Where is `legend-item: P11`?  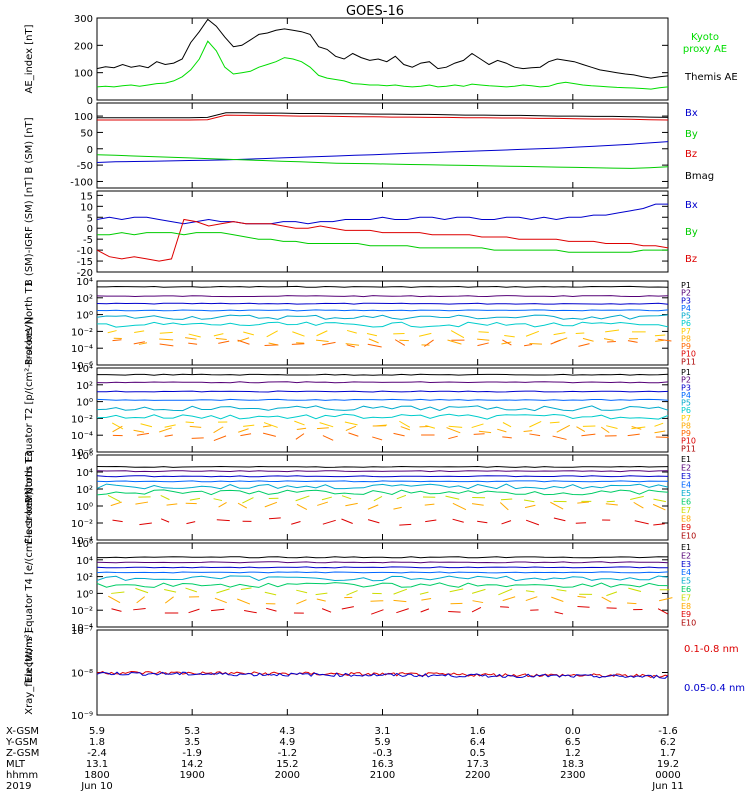 legend-item: P11 is located at coordinates (688, 361).